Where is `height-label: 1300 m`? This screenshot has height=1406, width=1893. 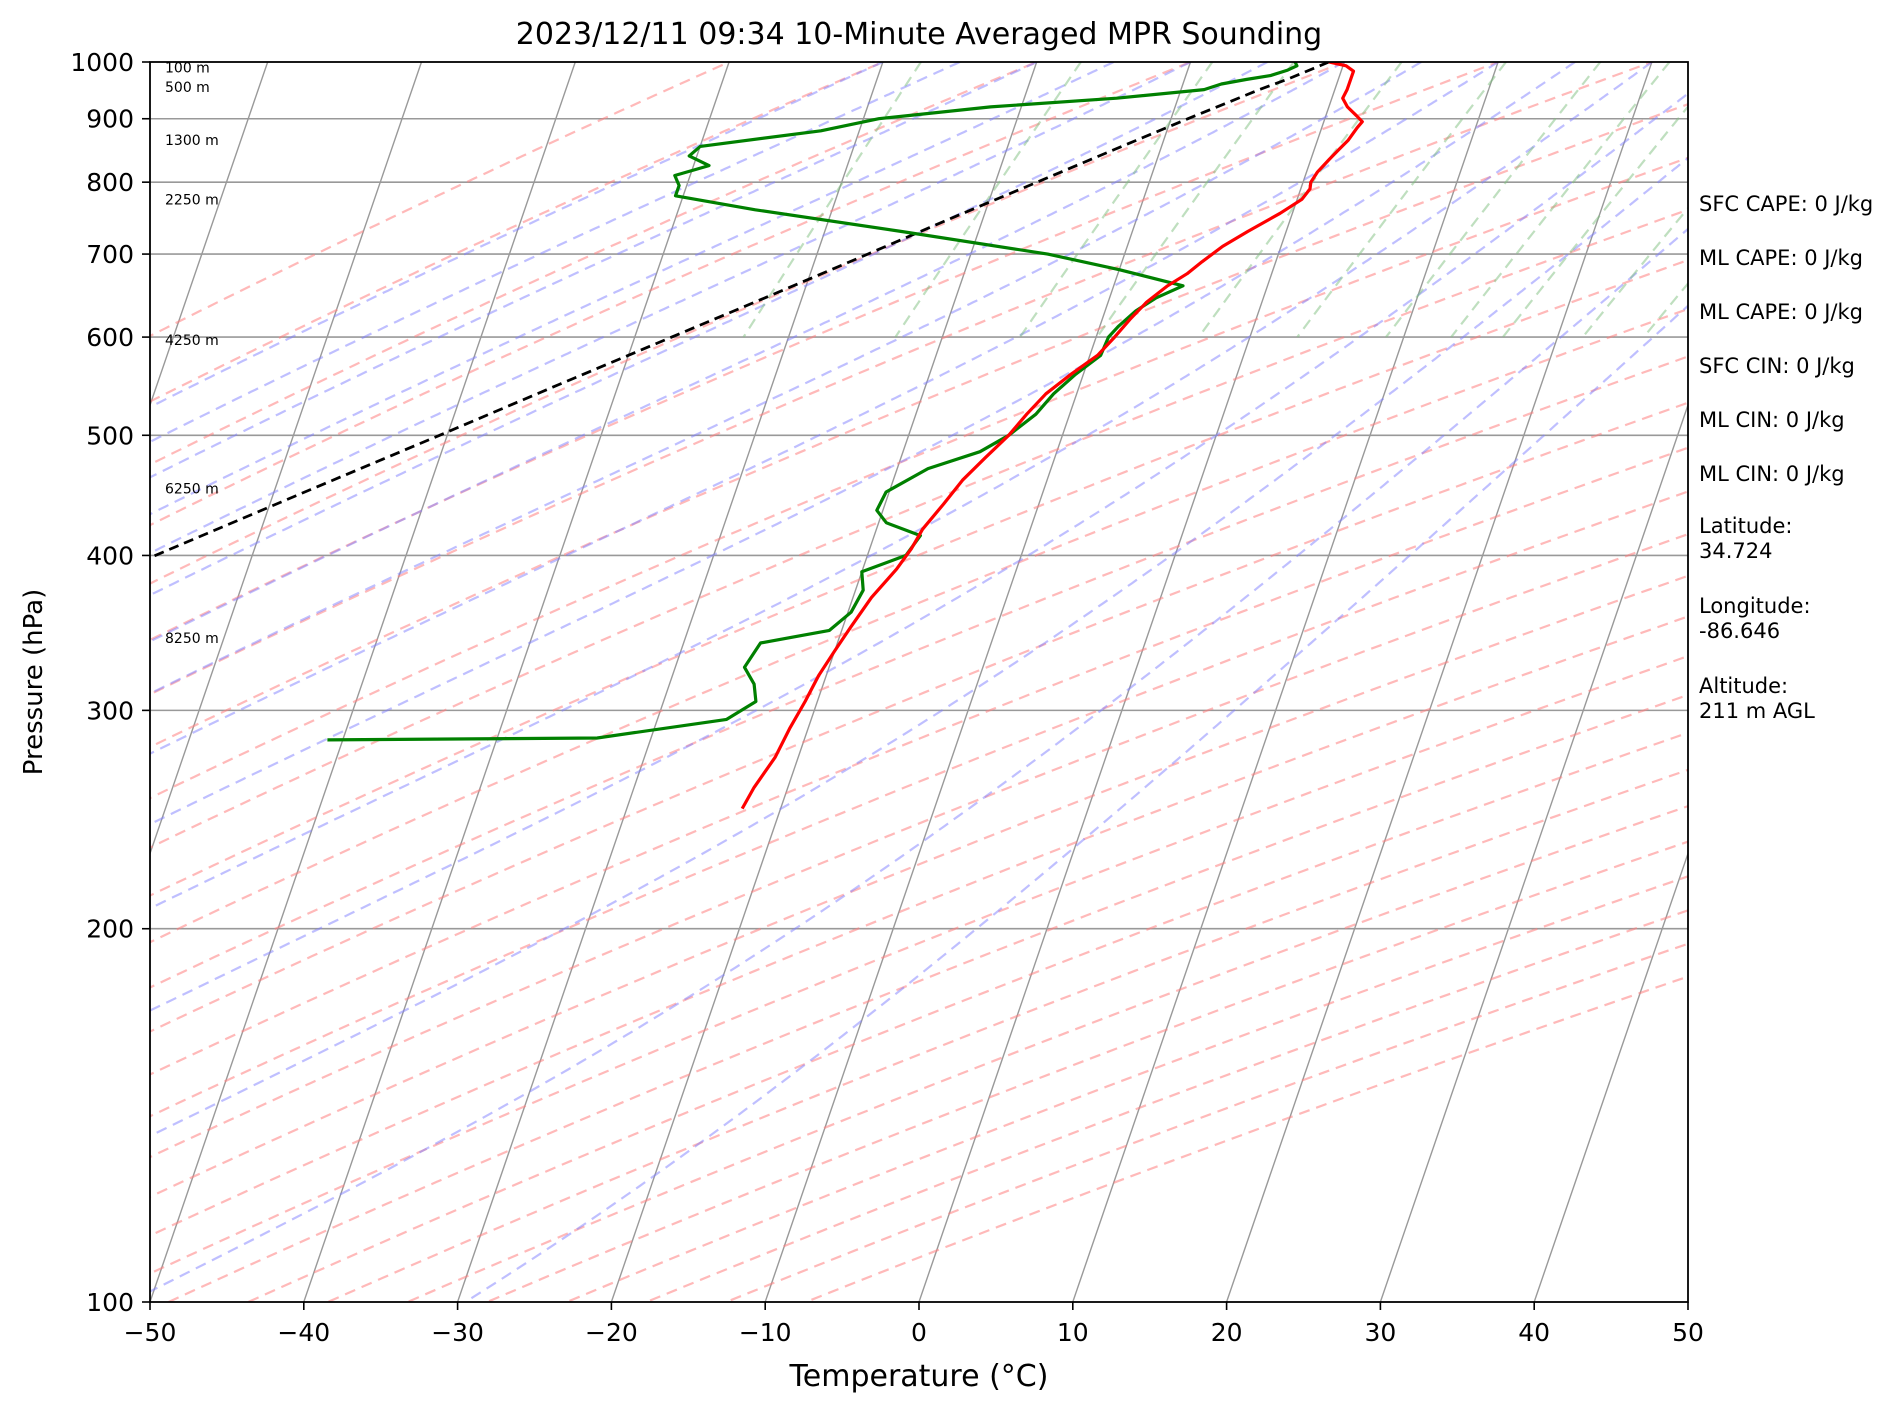
height-label: 1300 m is located at coordinates (192, 141).